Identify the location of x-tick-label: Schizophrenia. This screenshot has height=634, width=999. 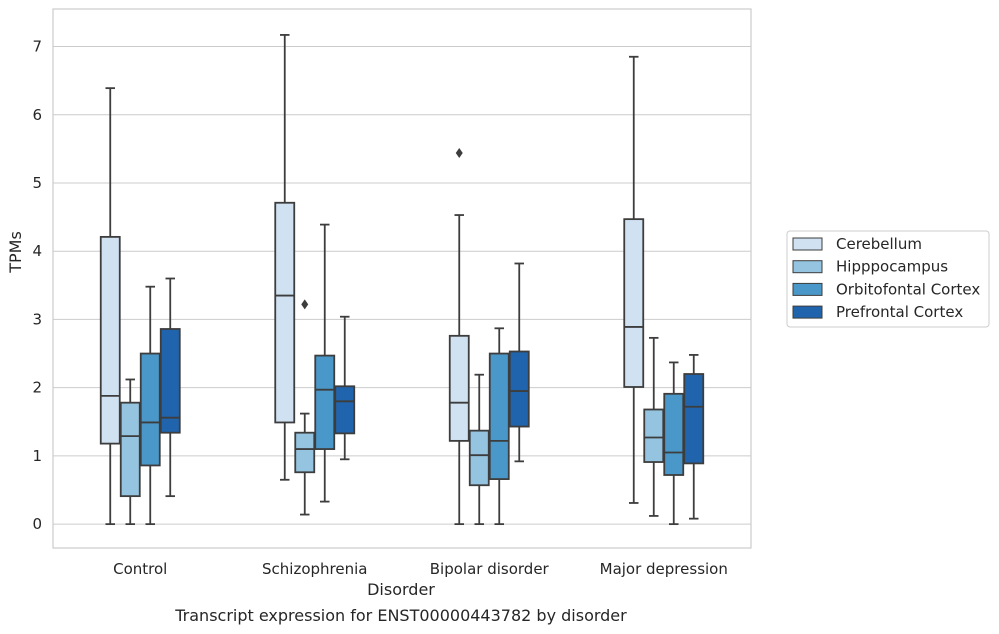
(314, 569).